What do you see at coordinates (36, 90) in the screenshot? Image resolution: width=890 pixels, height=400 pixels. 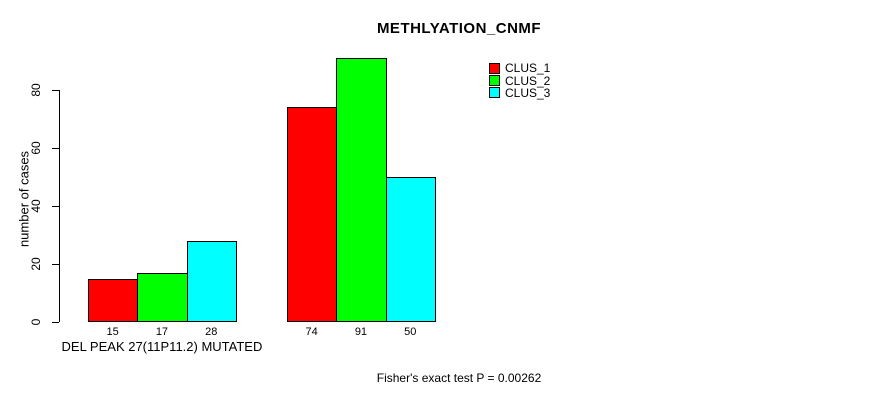 I see `y-tick-label: 80` at bounding box center [36, 90].